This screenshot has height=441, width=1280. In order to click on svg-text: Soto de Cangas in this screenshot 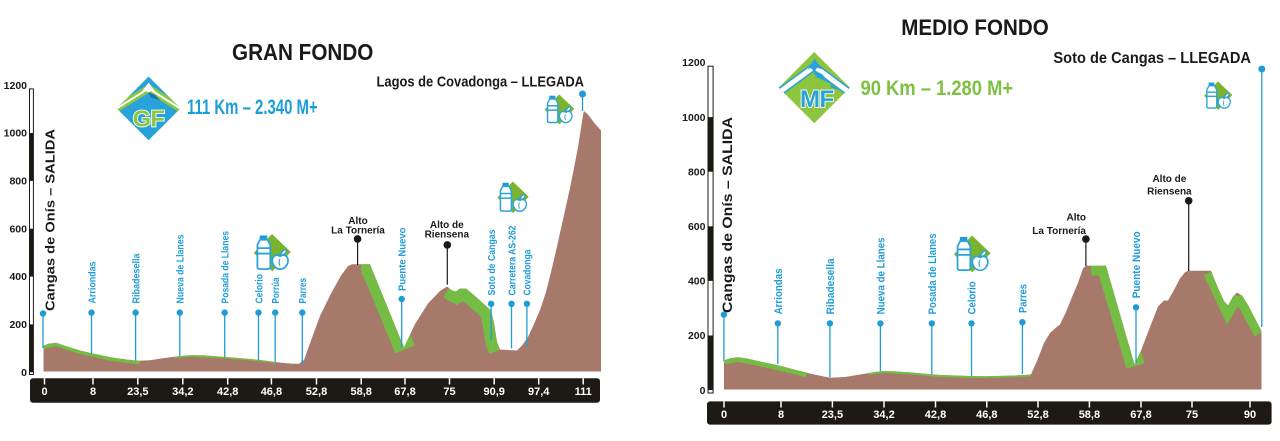, I will do `click(492, 262)`.